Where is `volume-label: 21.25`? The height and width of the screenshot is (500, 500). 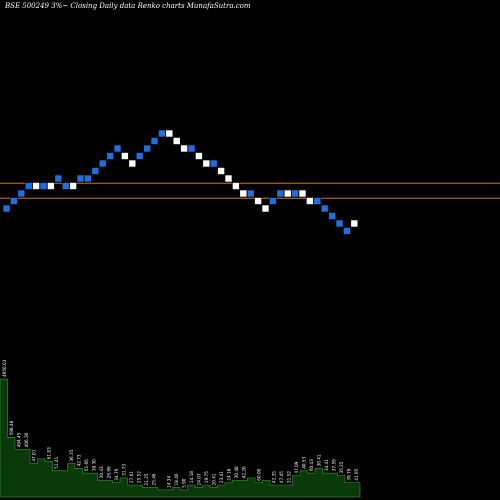 volume-label: 21.25 is located at coordinates (146, 479).